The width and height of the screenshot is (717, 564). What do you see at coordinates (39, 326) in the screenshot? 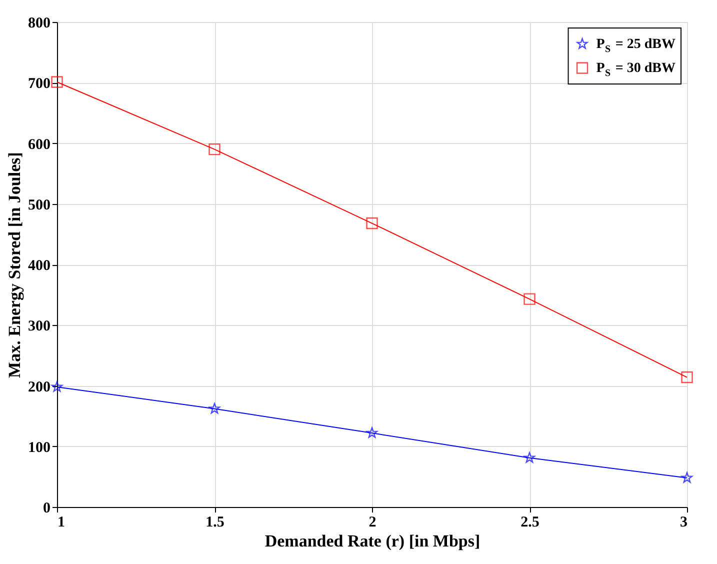
I see `y-tick-label: 300` at bounding box center [39, 326].